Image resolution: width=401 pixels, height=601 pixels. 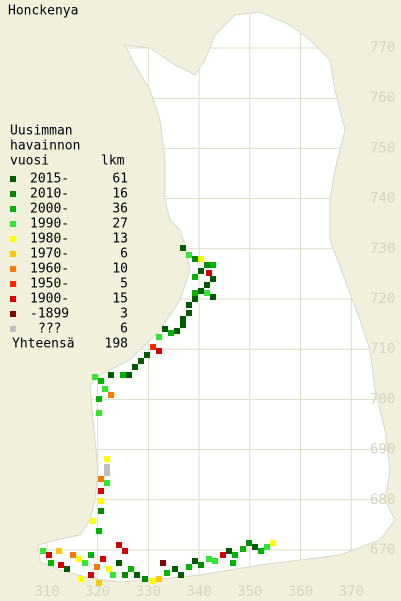 What do you see at coordinates (382, 98) in the screenshot?
I see `y-axis-label: 760` at bounding box center [382, 98].